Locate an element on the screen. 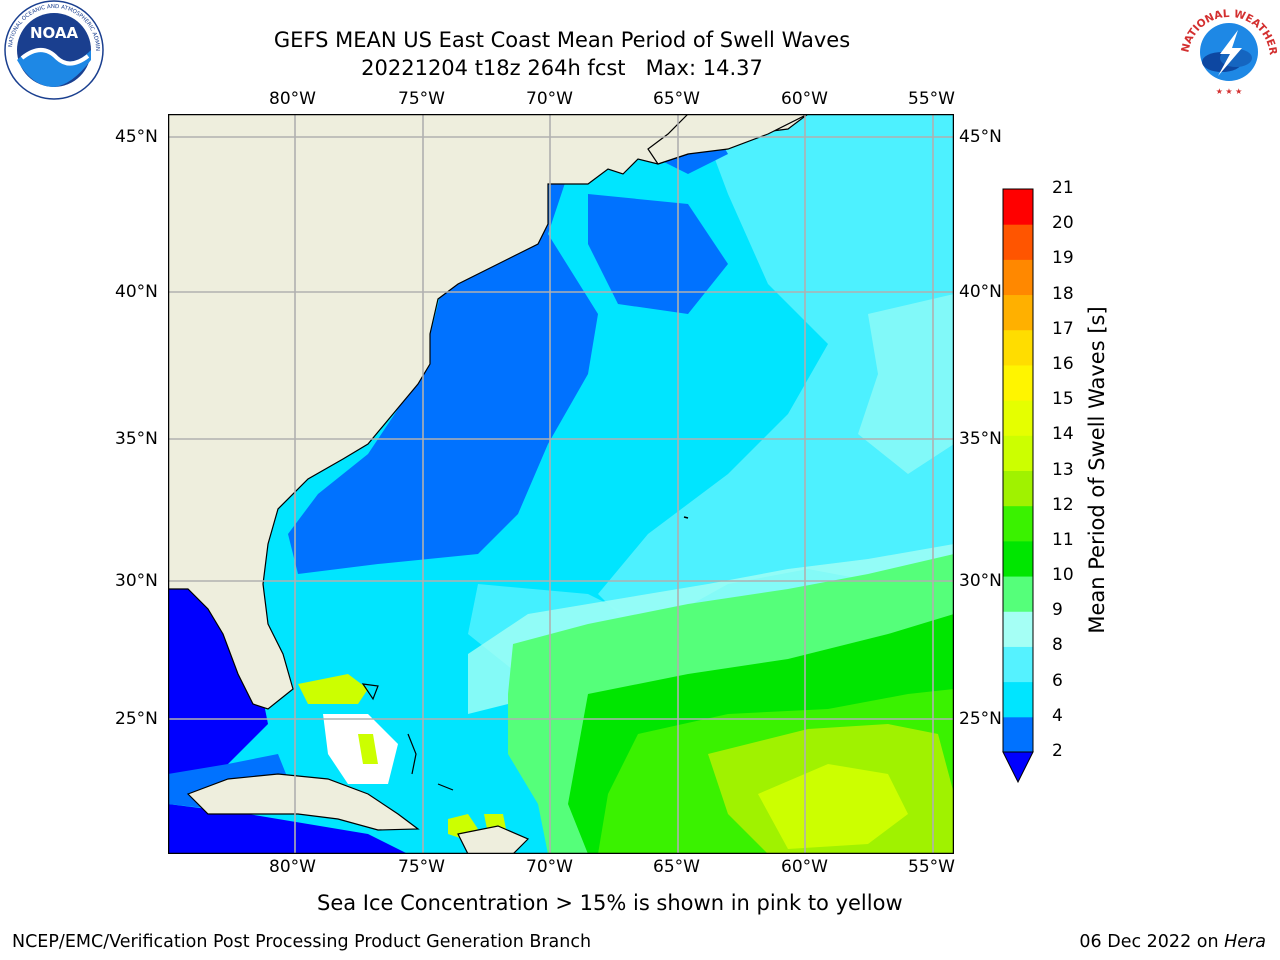  nws-logo: NATIONAL WEATHER SERVICE ★ ★ ★ is located at coordinates (1227, 50).